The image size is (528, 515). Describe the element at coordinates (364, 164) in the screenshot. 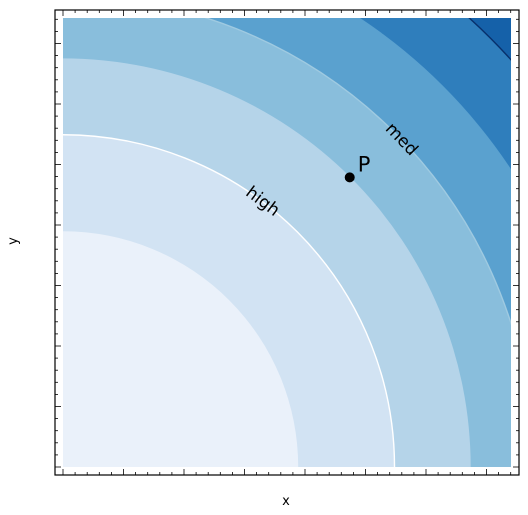

I see `point-label: P` at that location.